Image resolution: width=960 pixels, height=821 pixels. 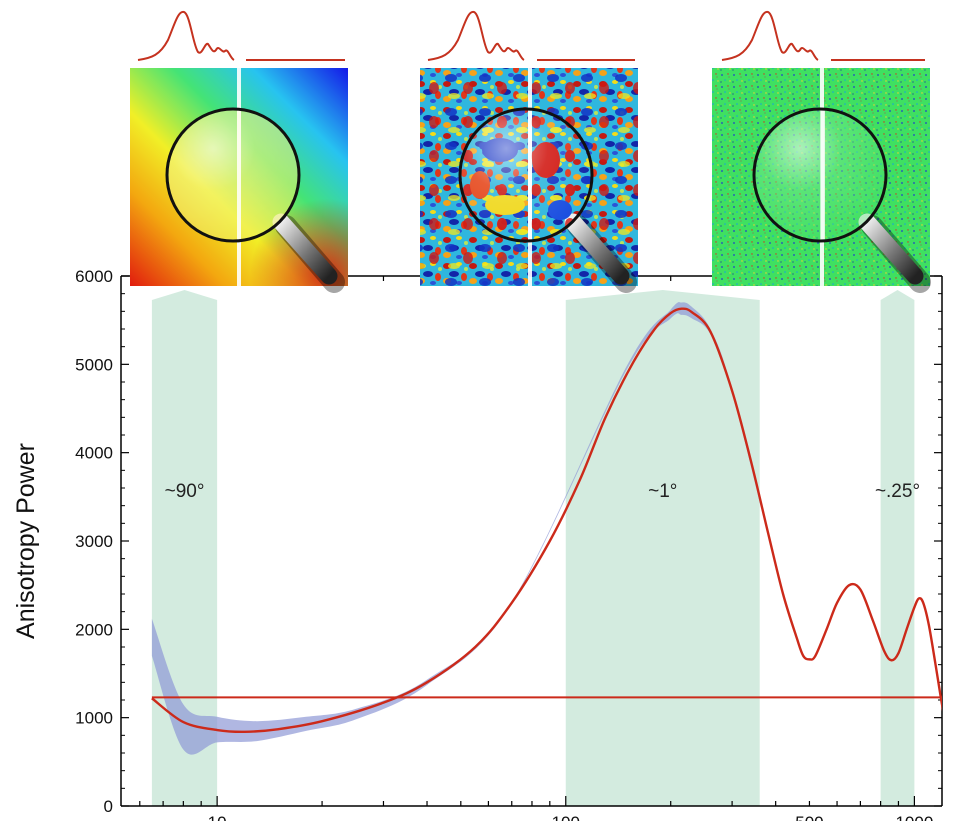 What do you see at coordinates (94, 453) in the screenshot?
I see `y-tick-label: 4000` at bounding box center [94, 453].